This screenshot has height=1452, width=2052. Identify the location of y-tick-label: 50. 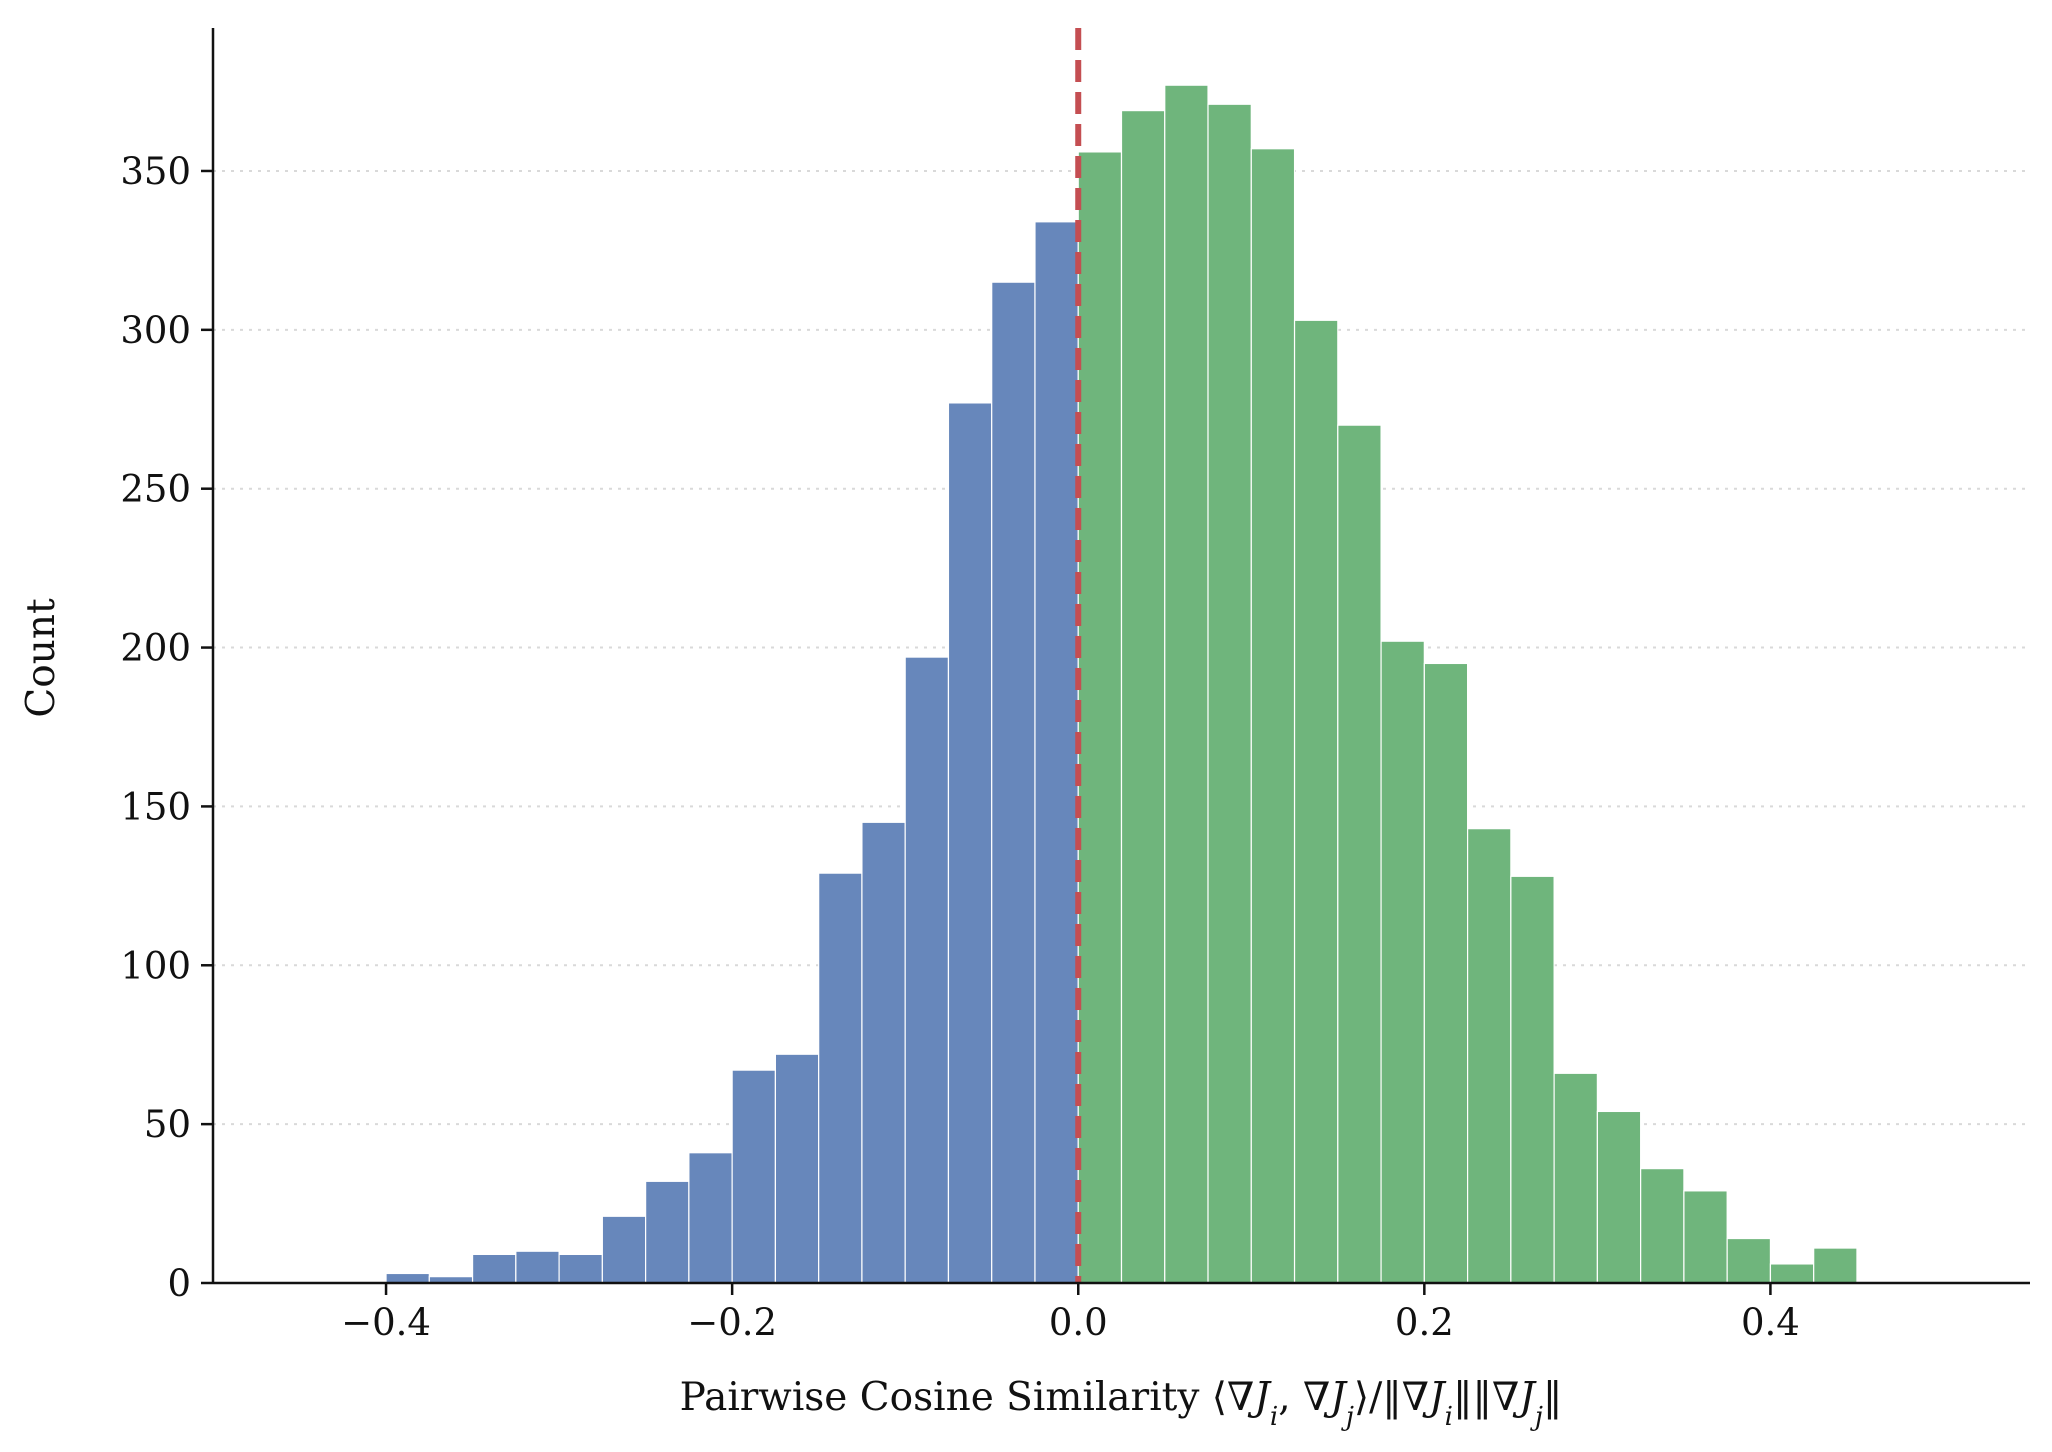
(167, 1124).